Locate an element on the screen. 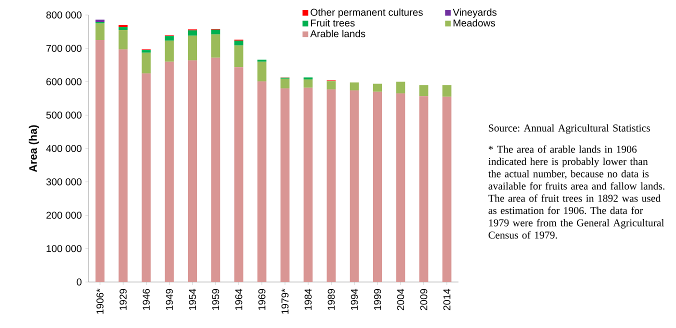 The height and width of the screenshot is (328, 676). x-tick-label: 1984 is located at coordinates (308, 299).